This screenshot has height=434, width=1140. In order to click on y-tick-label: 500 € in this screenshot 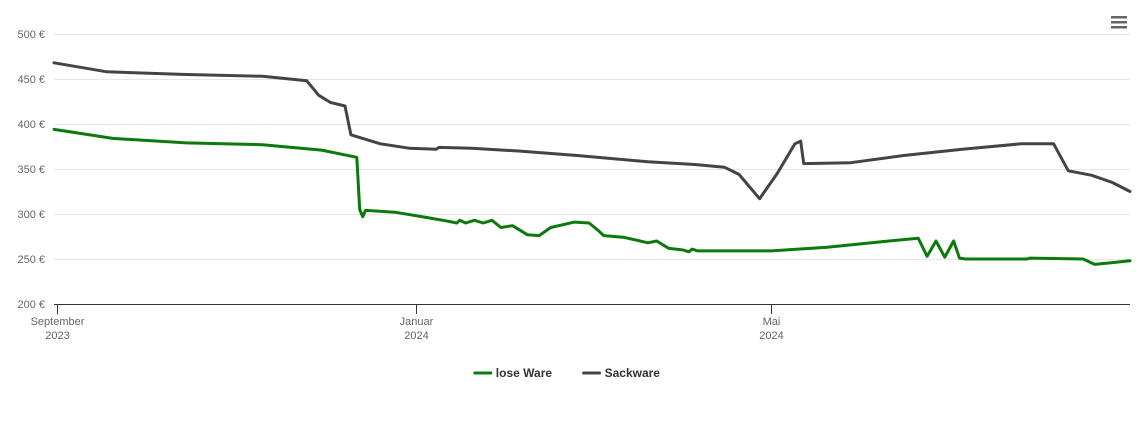, I will do `click(31, 35)`.